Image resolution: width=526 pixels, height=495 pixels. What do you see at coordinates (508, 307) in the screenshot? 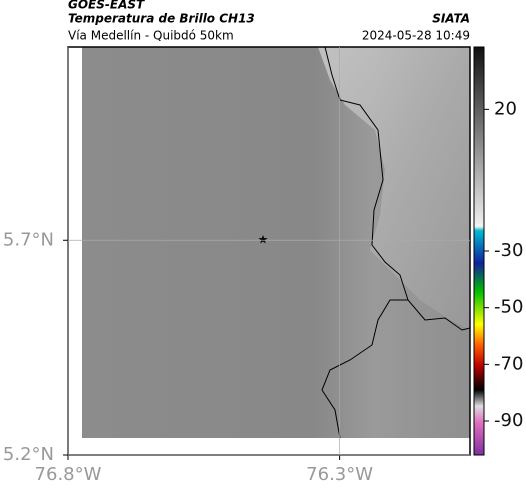
I see `colorbar-tick-label: -50` at bounding box center [508, 307].